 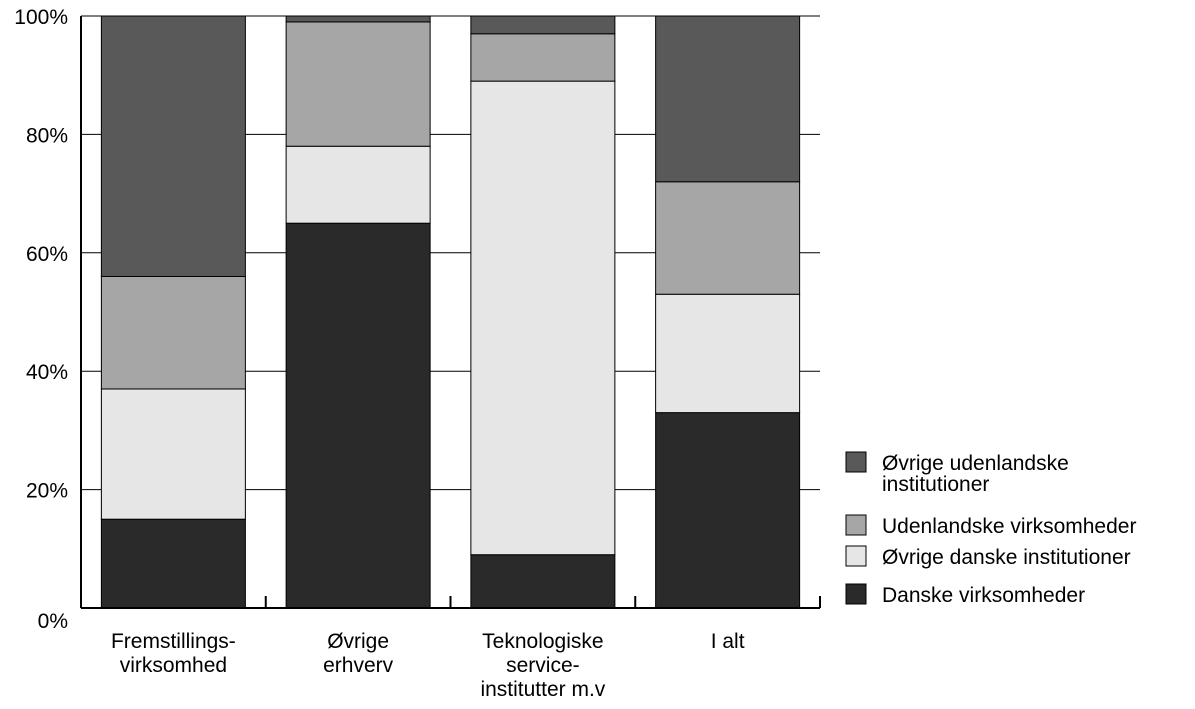 What do you see at coordinates (1009, 526) in the screenshot?
I see `legend-label: Udenlandske virksomheder` at bounding box center [1009, 526].